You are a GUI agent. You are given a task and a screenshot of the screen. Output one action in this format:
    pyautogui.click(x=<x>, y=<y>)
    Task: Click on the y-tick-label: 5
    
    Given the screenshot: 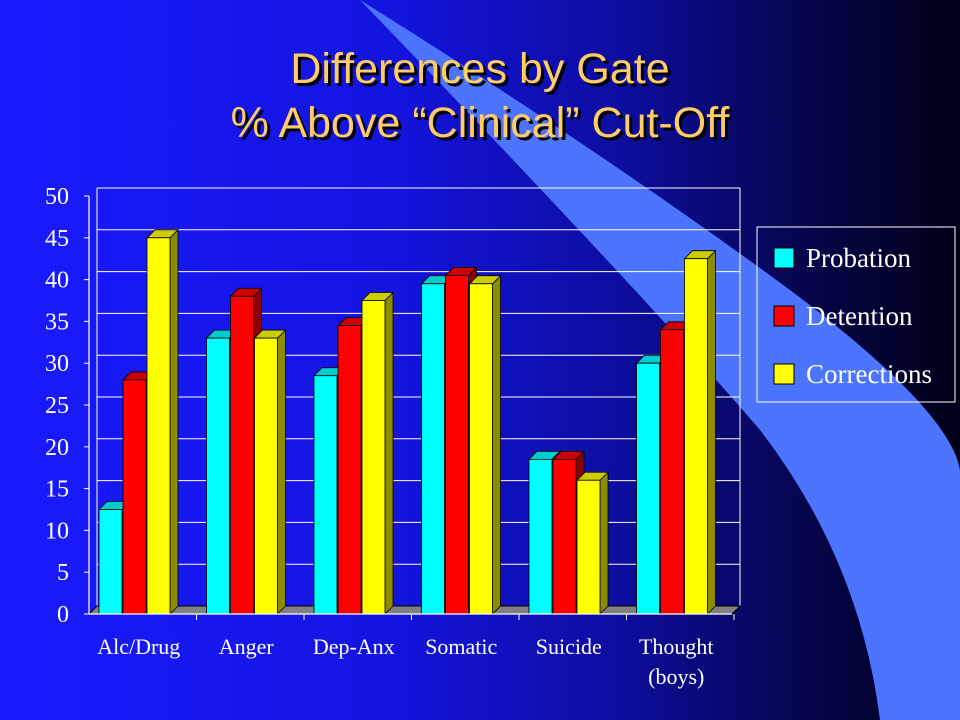 What is the action you would take?
    pyautogui.click(x=63, y=573)
    